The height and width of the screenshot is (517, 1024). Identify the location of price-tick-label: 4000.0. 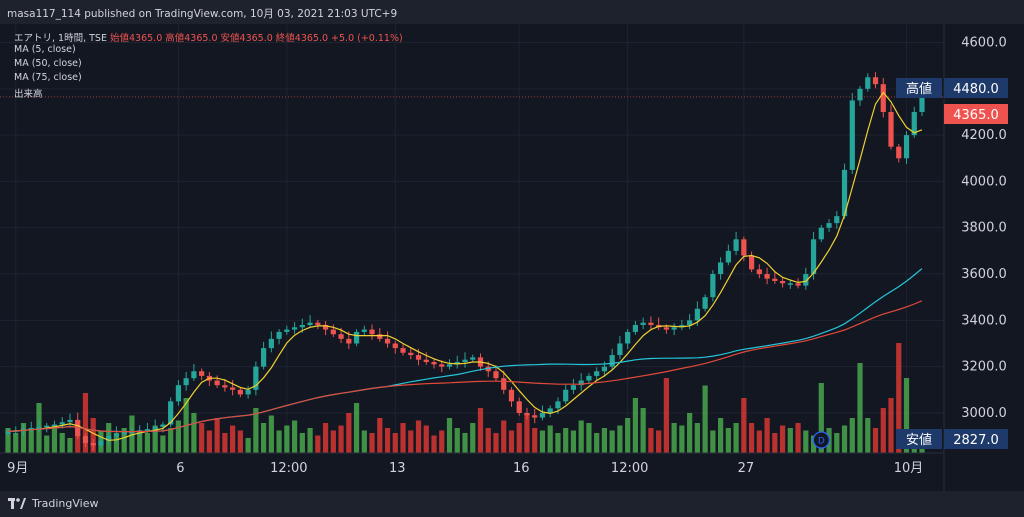
(984, 181).